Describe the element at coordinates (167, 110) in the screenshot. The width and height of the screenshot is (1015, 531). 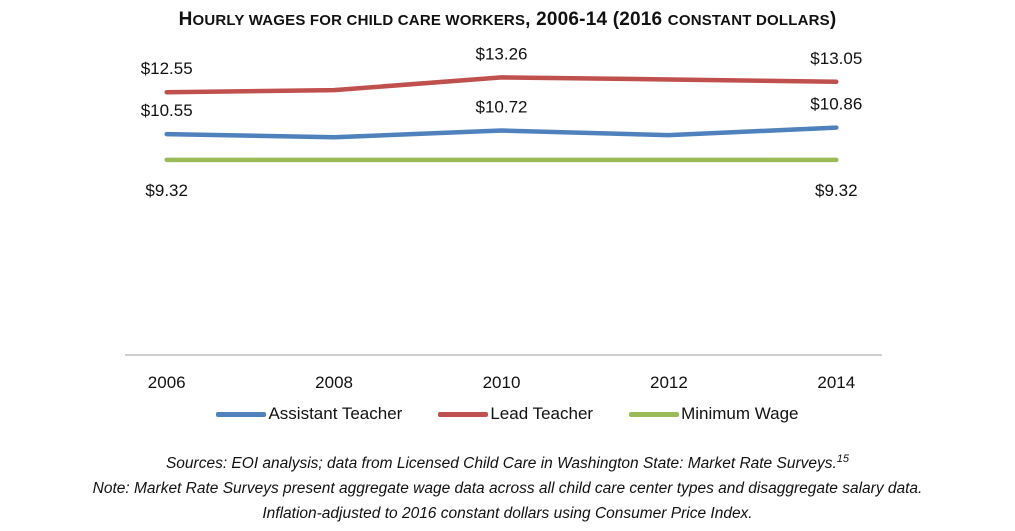
I see `data-label-assistant-teacher: $10.55` at that location.